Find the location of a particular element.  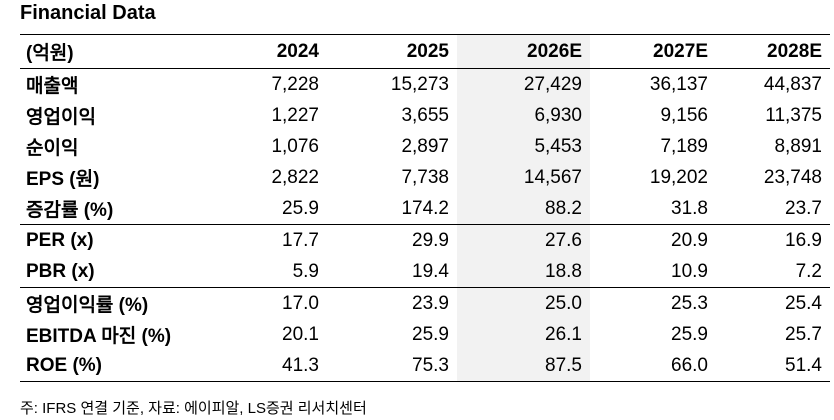

cell: 27,429 is located at coordinates (523, 84).